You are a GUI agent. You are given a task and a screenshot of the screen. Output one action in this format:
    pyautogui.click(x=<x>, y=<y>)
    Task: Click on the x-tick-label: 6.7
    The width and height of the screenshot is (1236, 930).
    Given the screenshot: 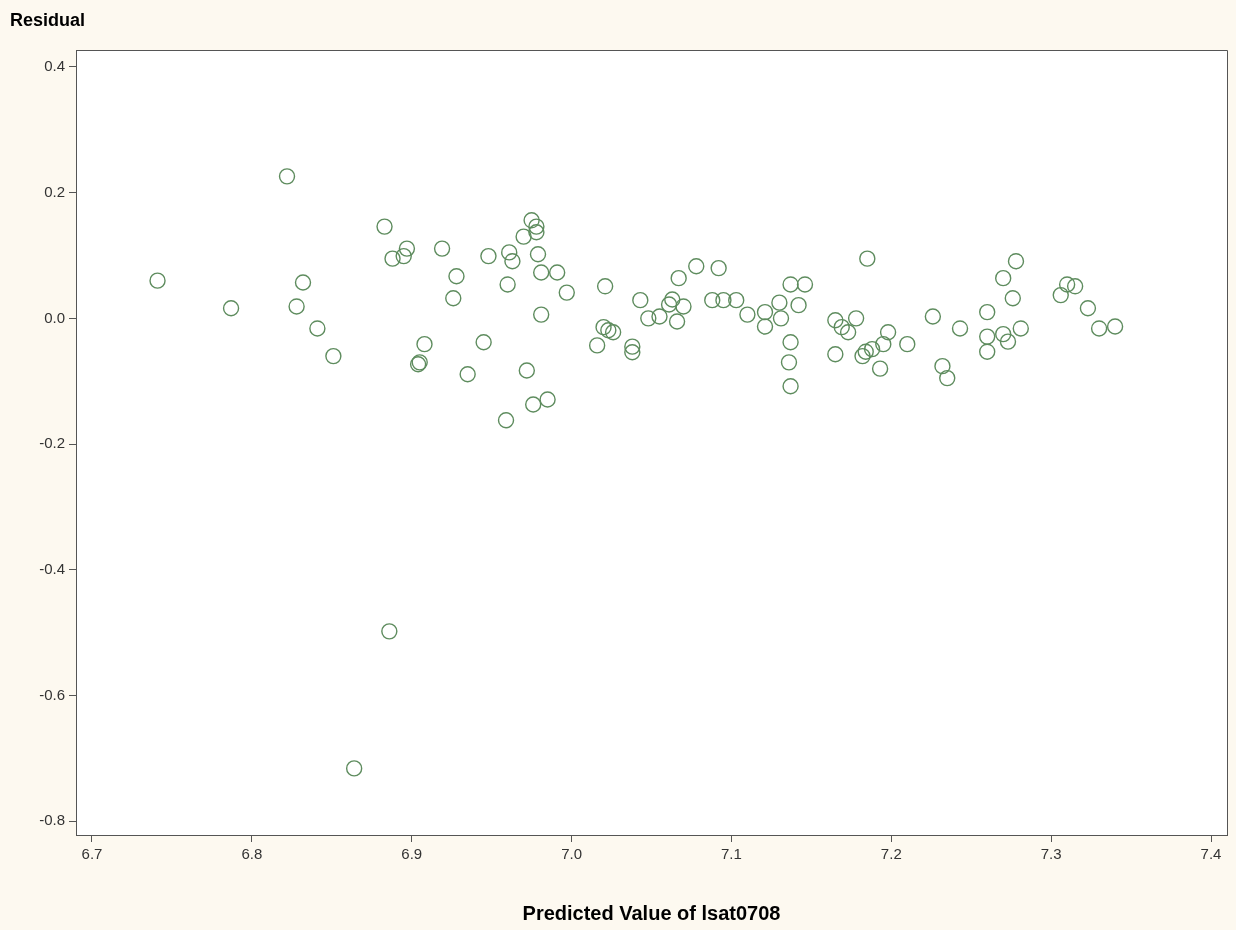 What is the action you would take?
    pyautogui.click(x=92, y=854)
    